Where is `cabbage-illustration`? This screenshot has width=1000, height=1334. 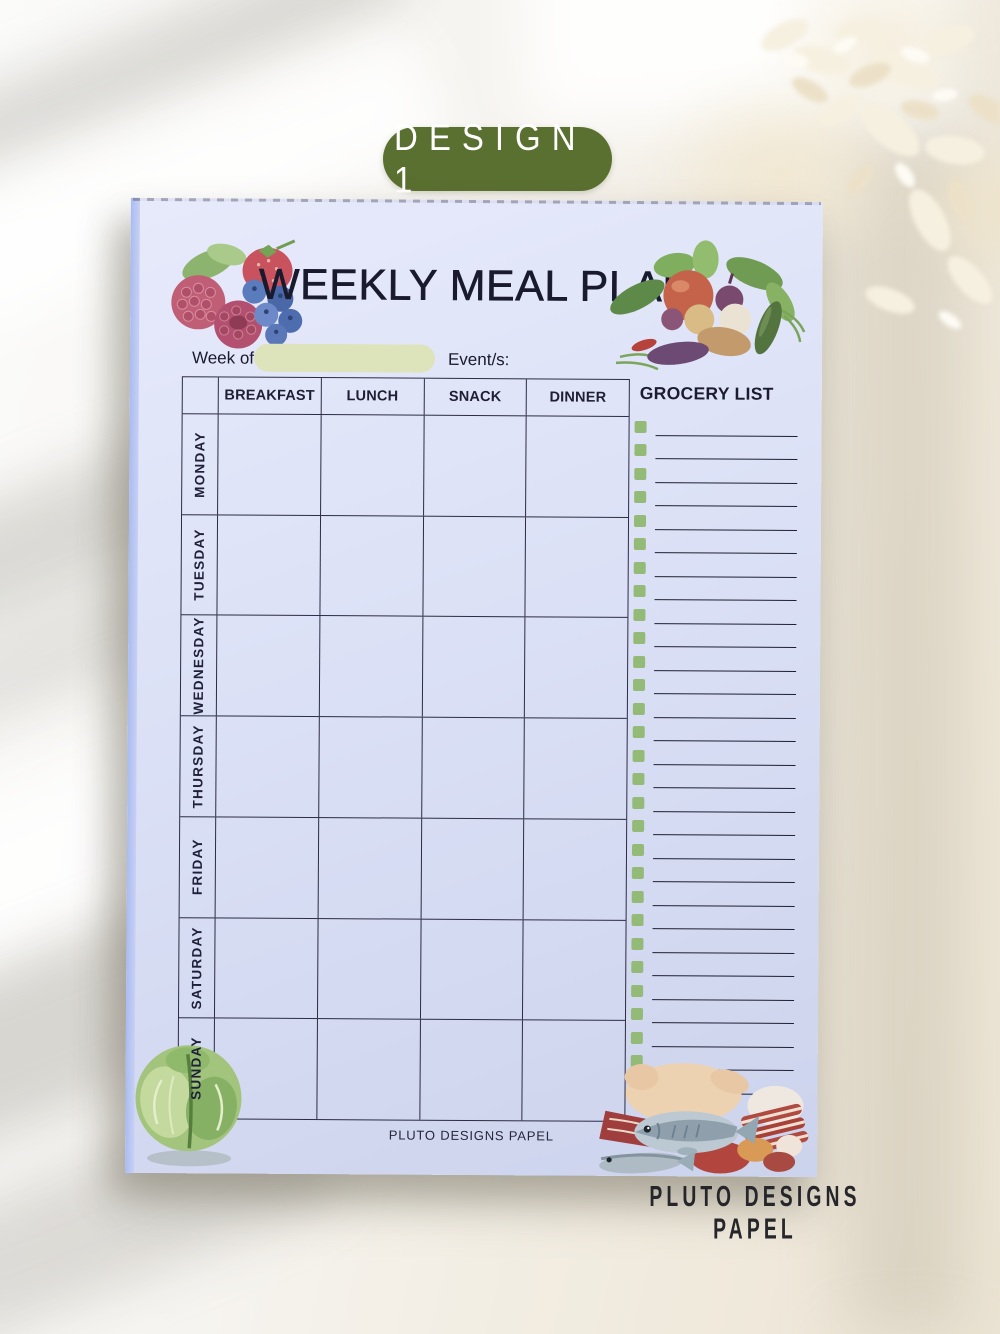 cabbage-illustration is located at coordinates (188, 1106).